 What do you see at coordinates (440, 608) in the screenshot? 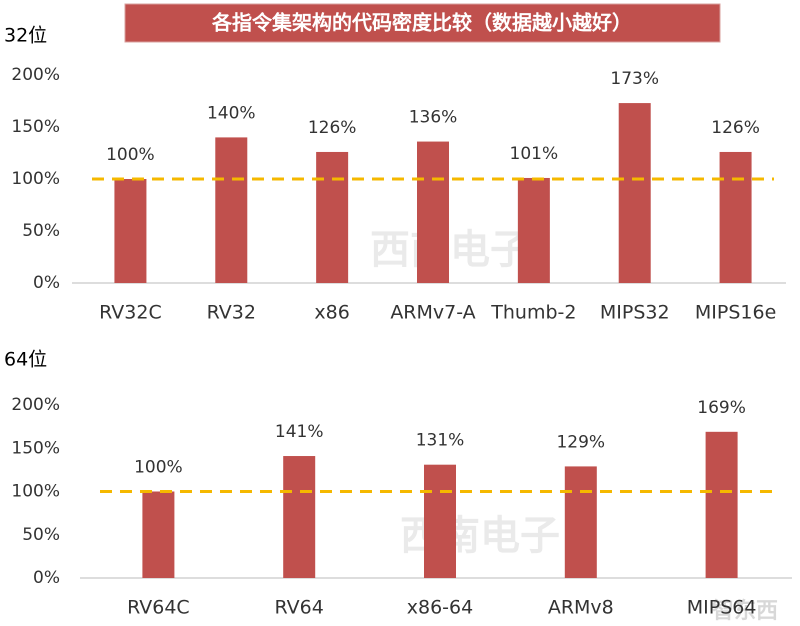
I see `x-tick-label: x86-64` at bounding box center [440, 608].